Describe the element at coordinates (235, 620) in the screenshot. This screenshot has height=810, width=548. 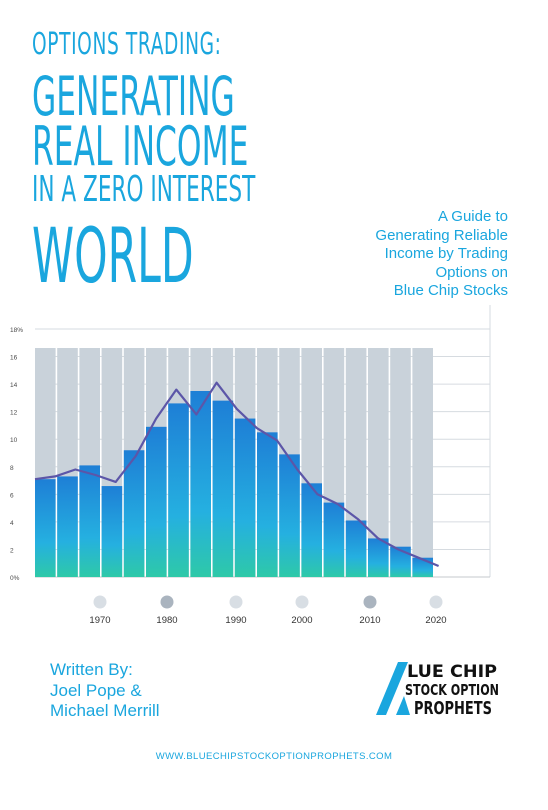
I see `x-axis-label: 1990` at that location.